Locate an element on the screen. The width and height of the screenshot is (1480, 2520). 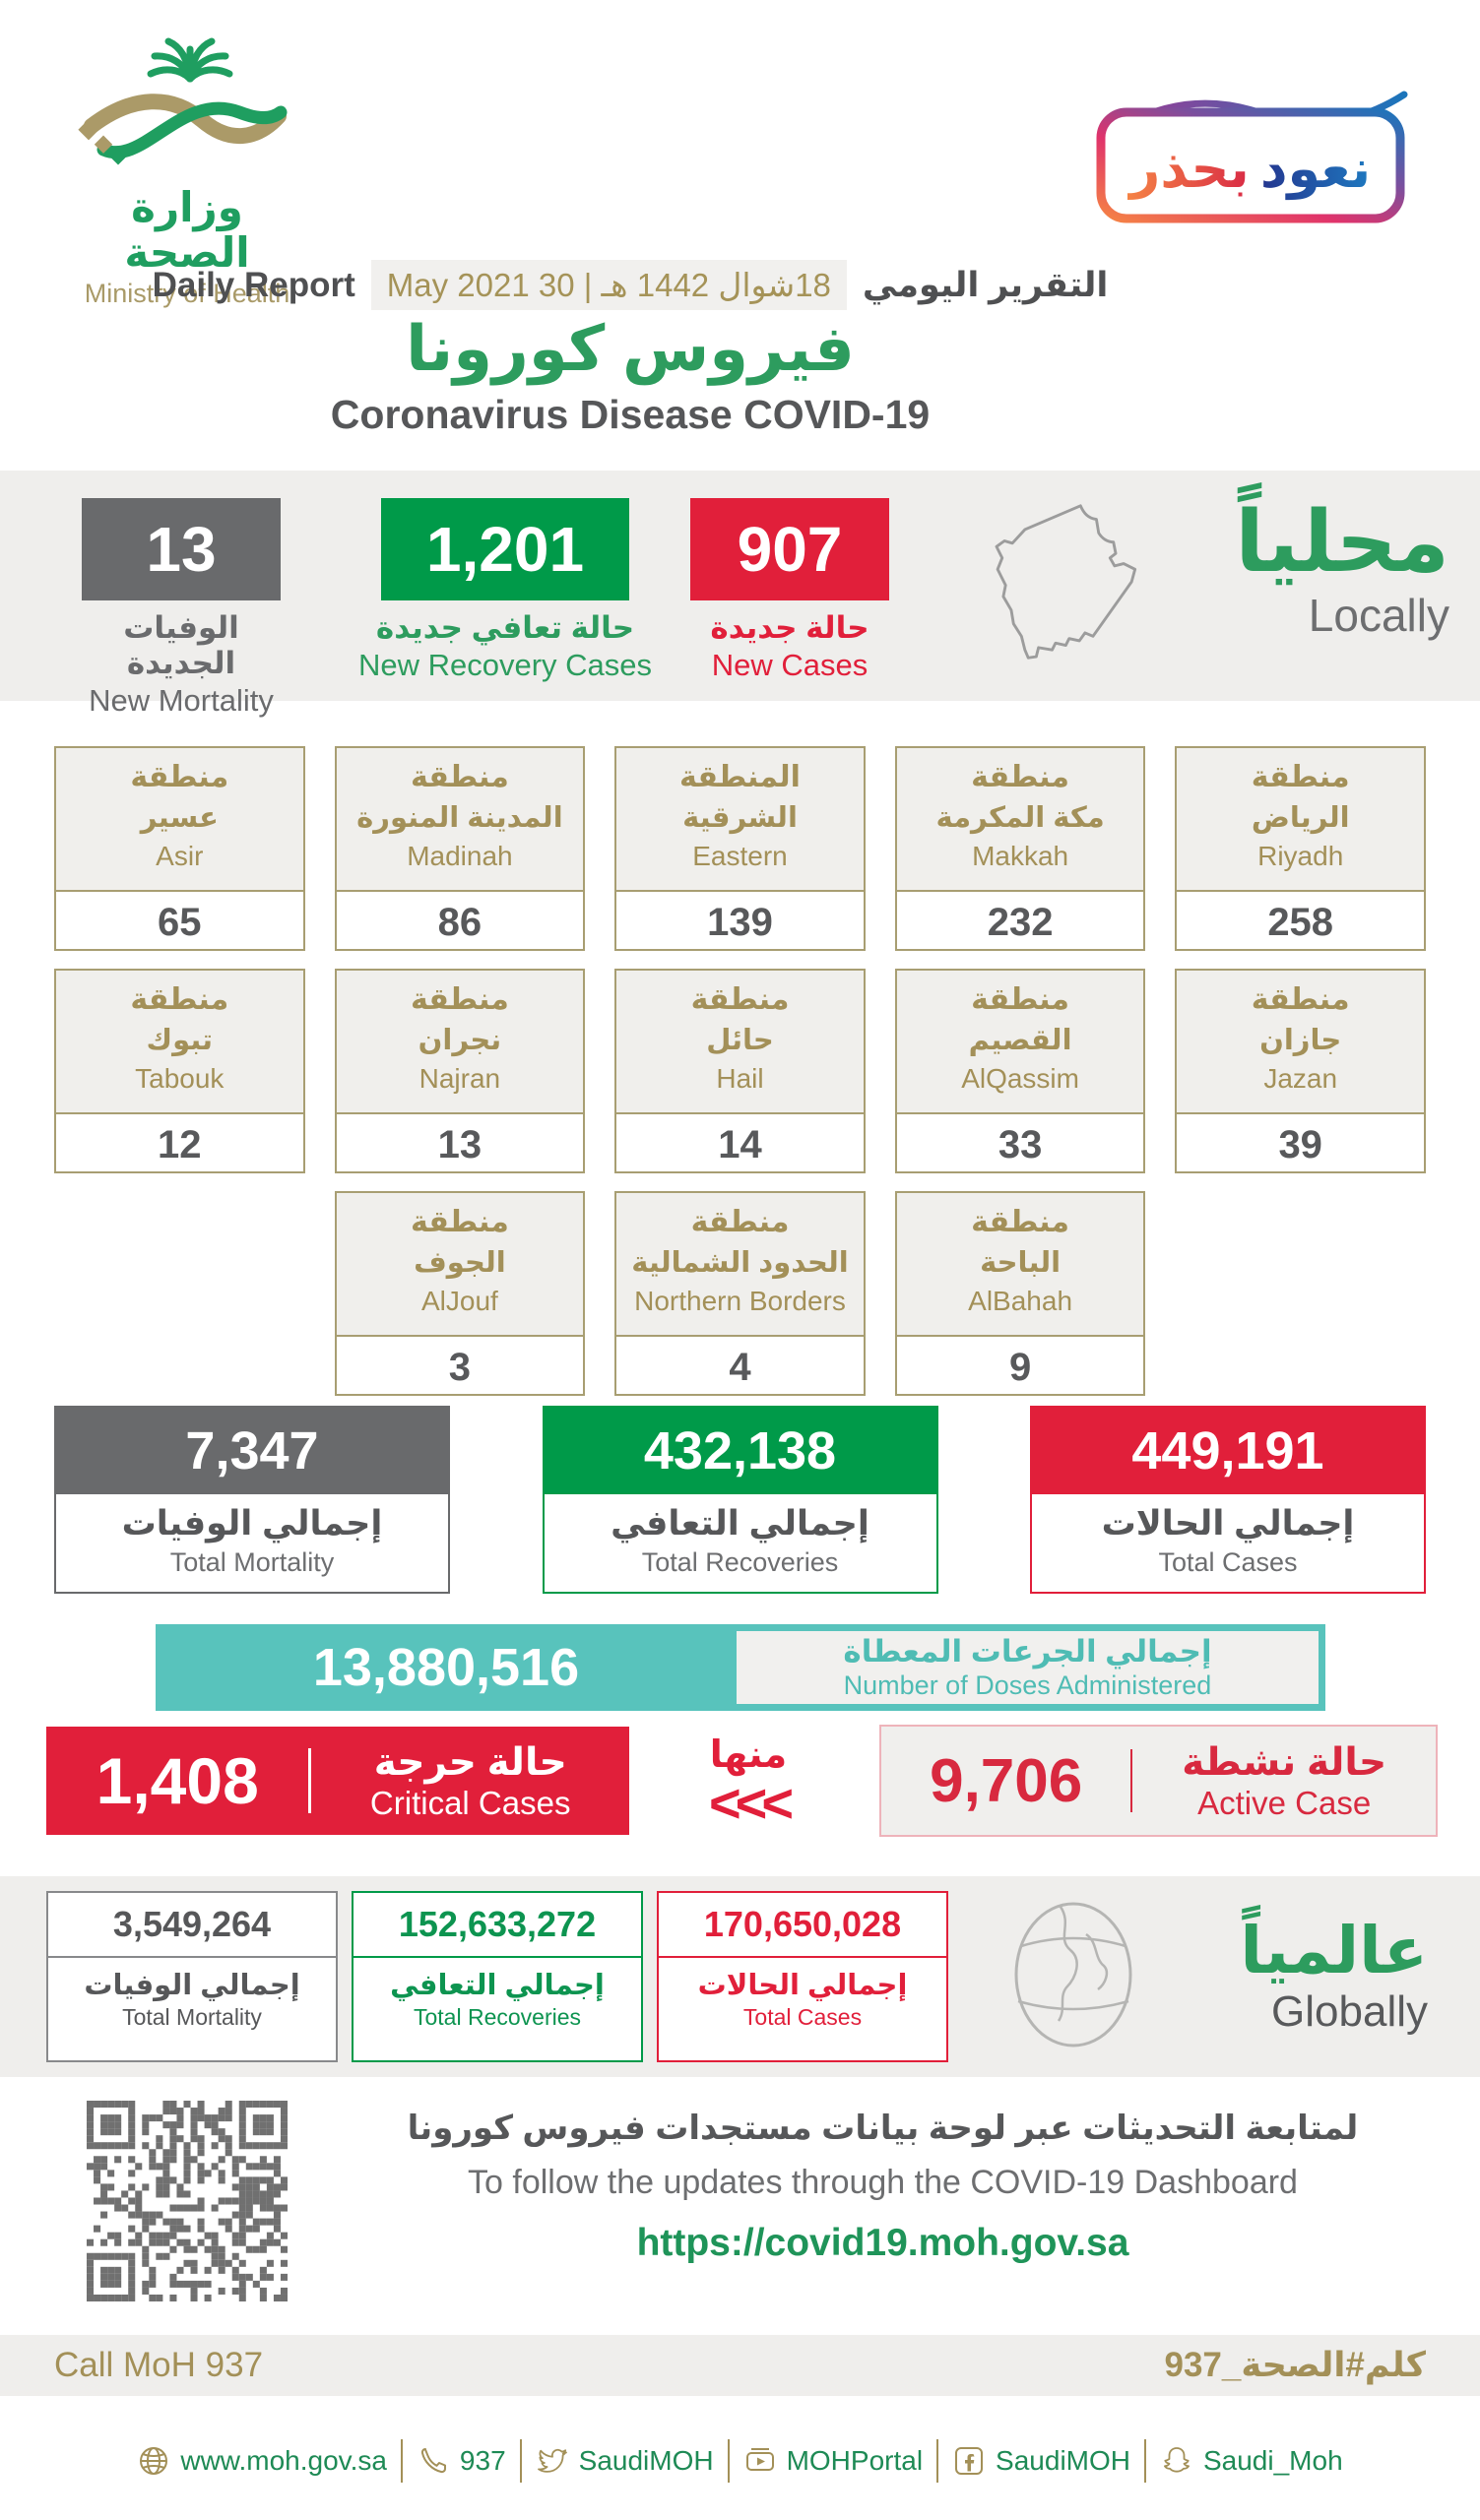
call-band: Call MoH 937 كلم#الصحة_937 is located at coordinates (740, 2365).